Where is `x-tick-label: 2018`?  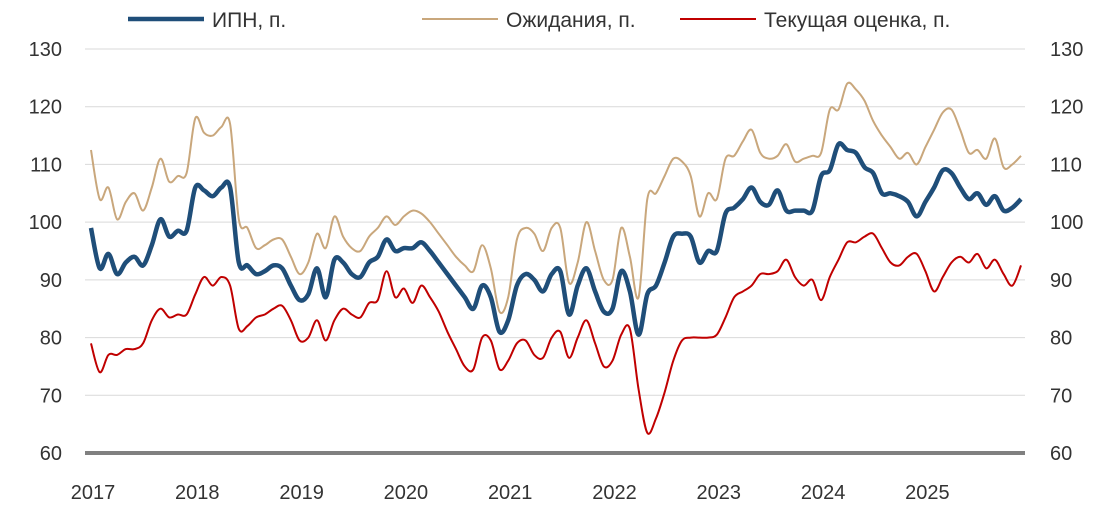
x-tick-label: 2018 is located at coordinates (197, 493).